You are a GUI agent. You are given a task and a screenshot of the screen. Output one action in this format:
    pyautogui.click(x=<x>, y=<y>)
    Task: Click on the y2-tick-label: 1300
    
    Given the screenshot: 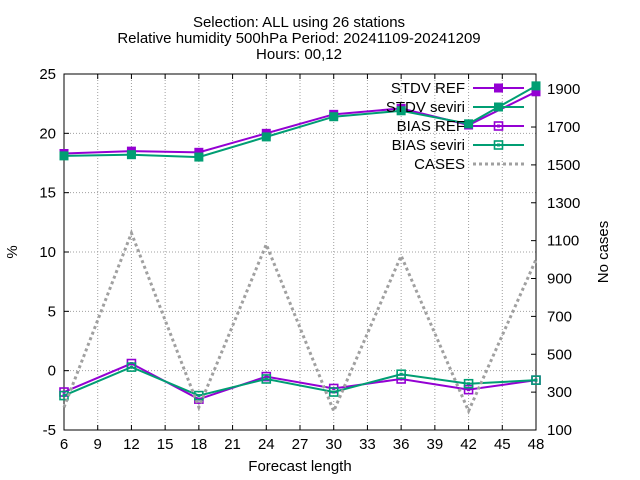 What is the action you would take?
    pyautogui.click(x=563, y=203)
    